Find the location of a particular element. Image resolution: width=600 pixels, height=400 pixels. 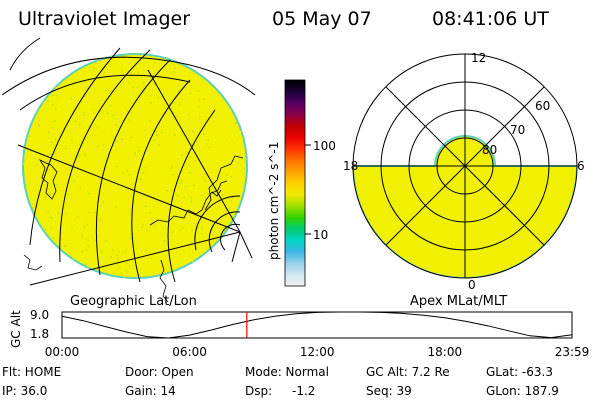

header-date: 05 May 07 is located at coordinates (322, 19).